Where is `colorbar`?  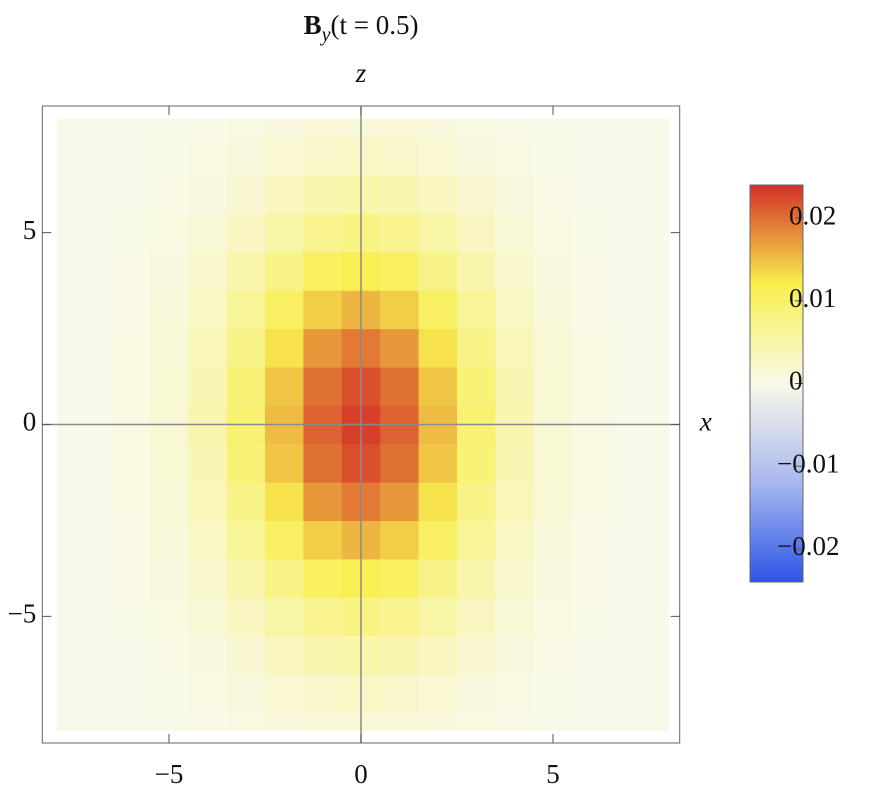
colorbar is located at coordinates (776, 383).